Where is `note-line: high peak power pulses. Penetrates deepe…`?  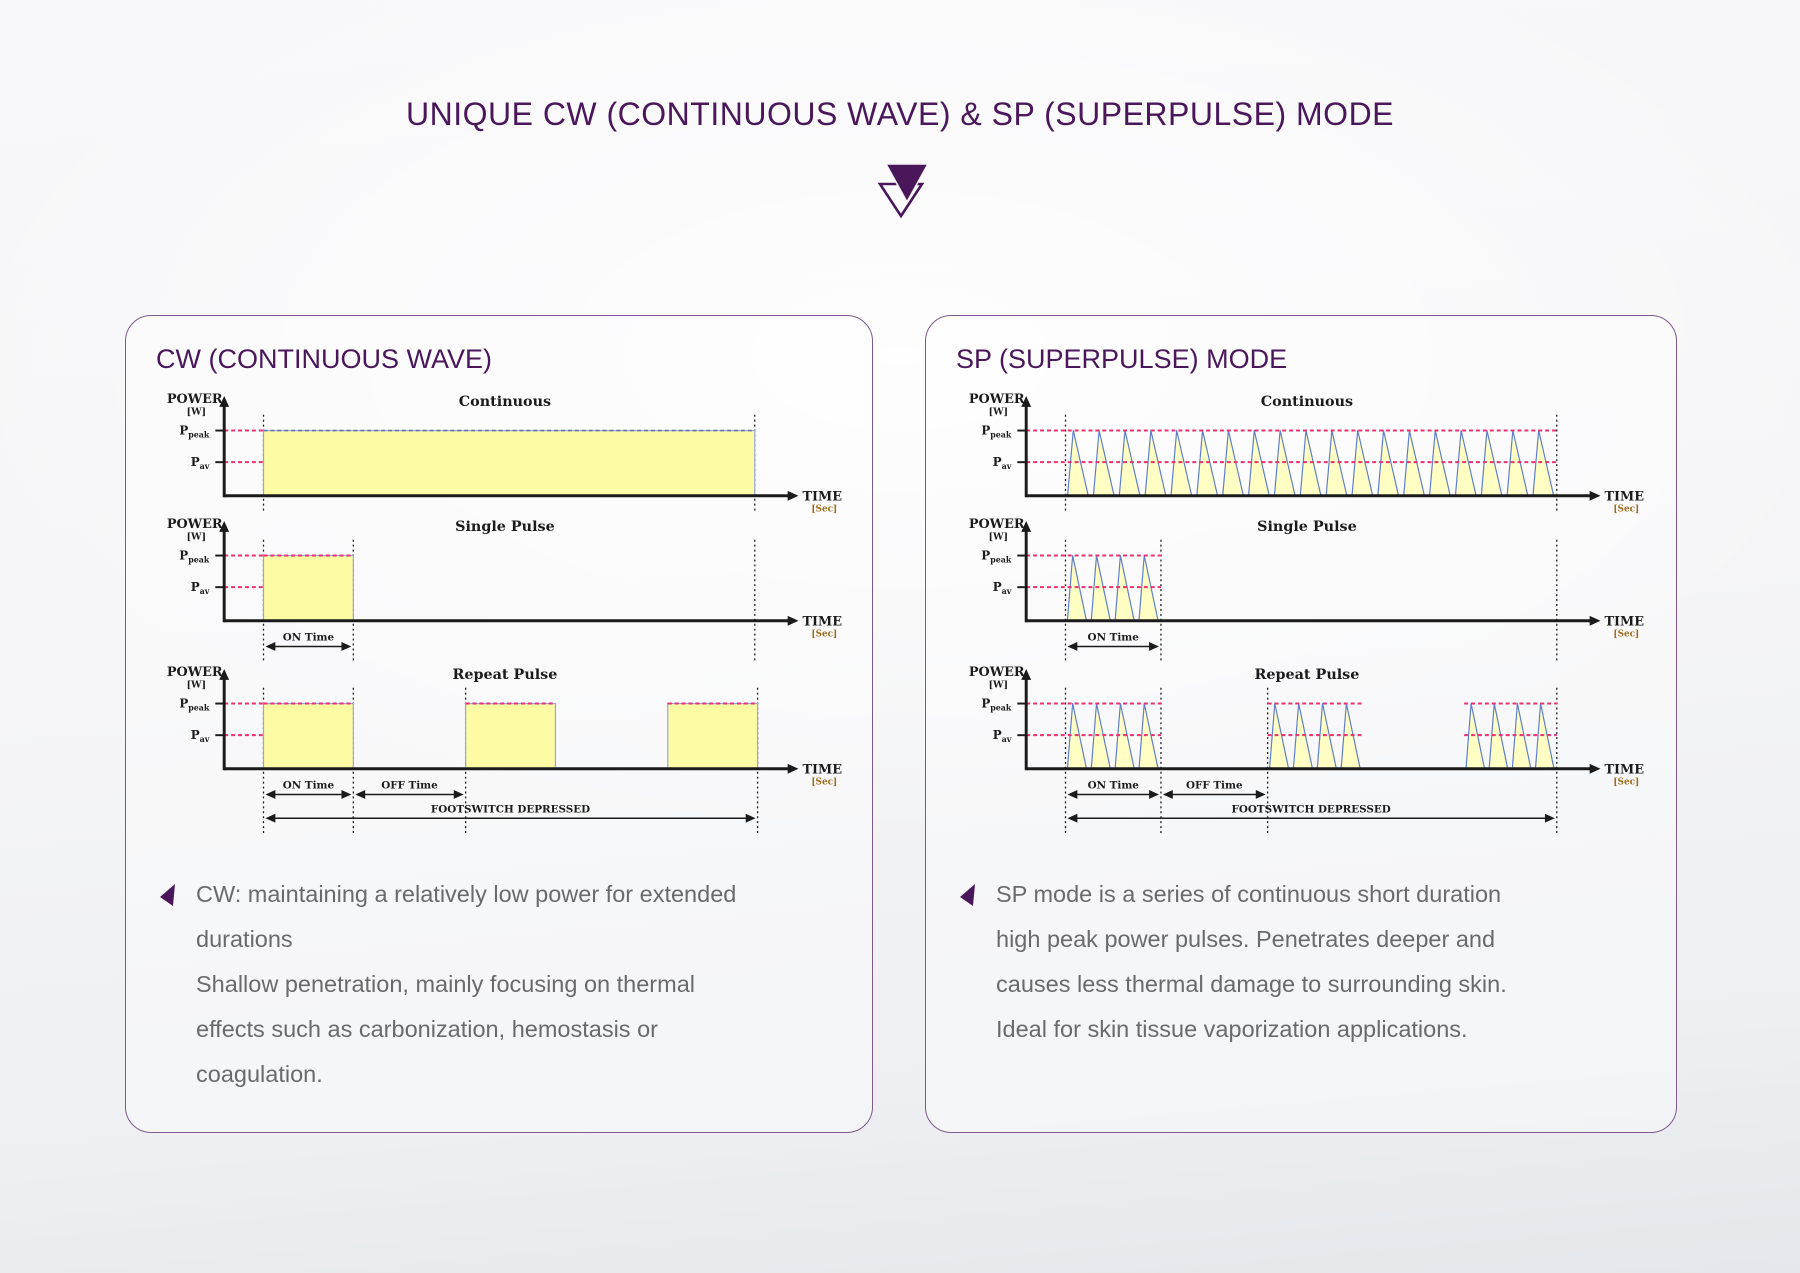 note-line: high peak power pulses. Penetrates deepe… is located at coordinates (1246, 939).